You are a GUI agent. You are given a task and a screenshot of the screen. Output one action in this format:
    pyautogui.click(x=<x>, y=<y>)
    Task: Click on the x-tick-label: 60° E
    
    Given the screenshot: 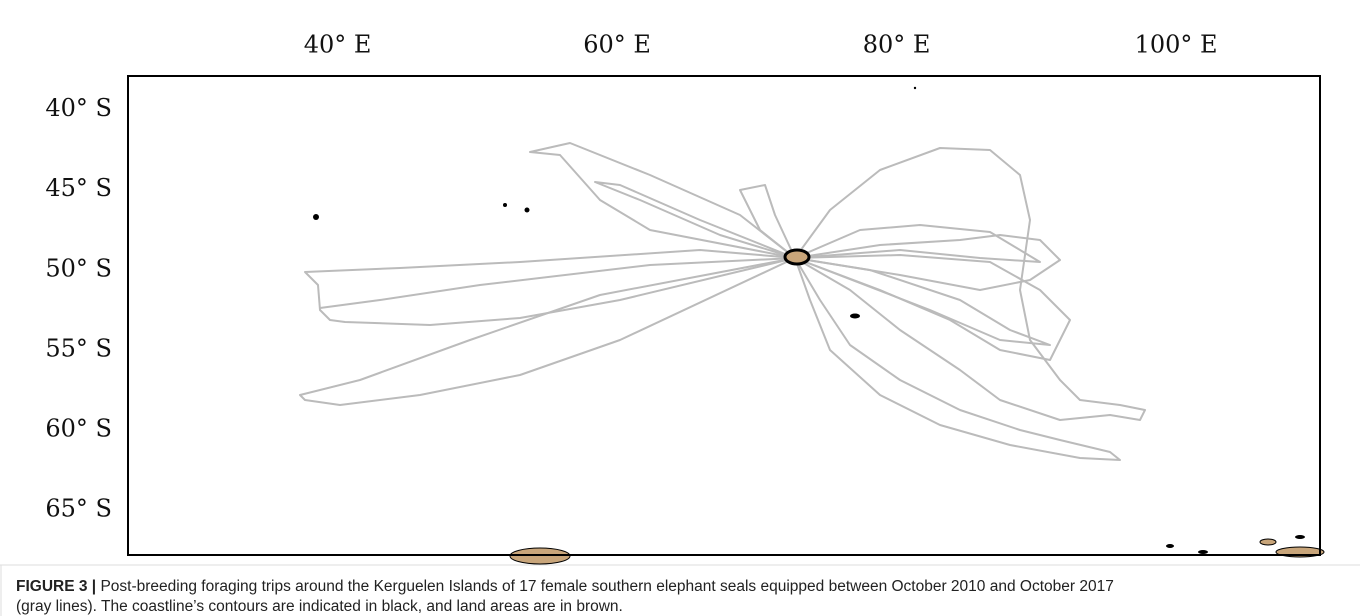 What is the action you would take?
    pyautogui.click(x=617, y=45)
    